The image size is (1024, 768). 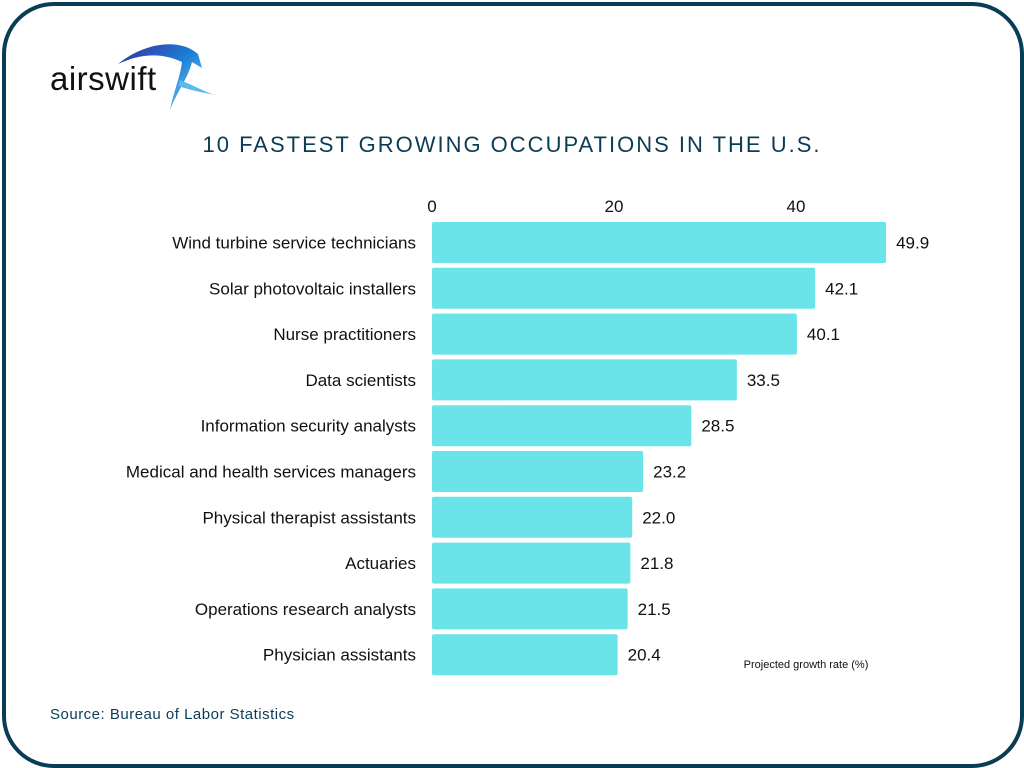 What do you see at coordinates (308, 426) in the screenshot?
I see `category-label: Information security analysts` at bounding box center [308, 426].